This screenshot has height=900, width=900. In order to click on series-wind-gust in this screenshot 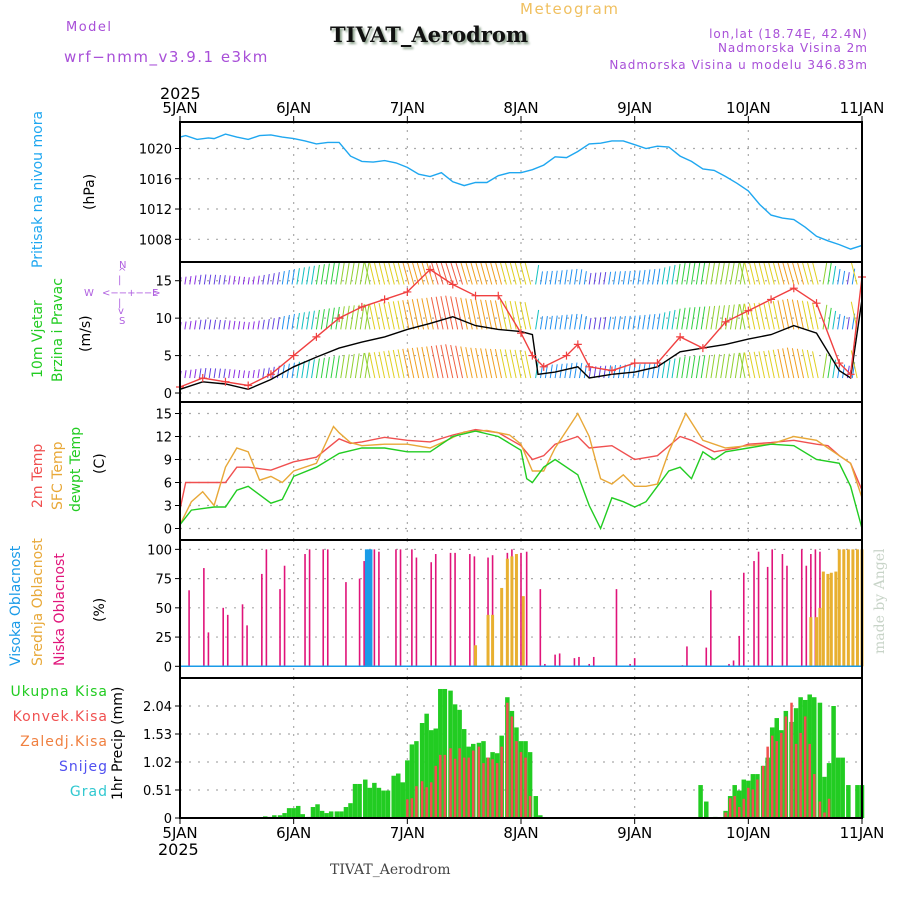, I will do `click(521, 328)`.